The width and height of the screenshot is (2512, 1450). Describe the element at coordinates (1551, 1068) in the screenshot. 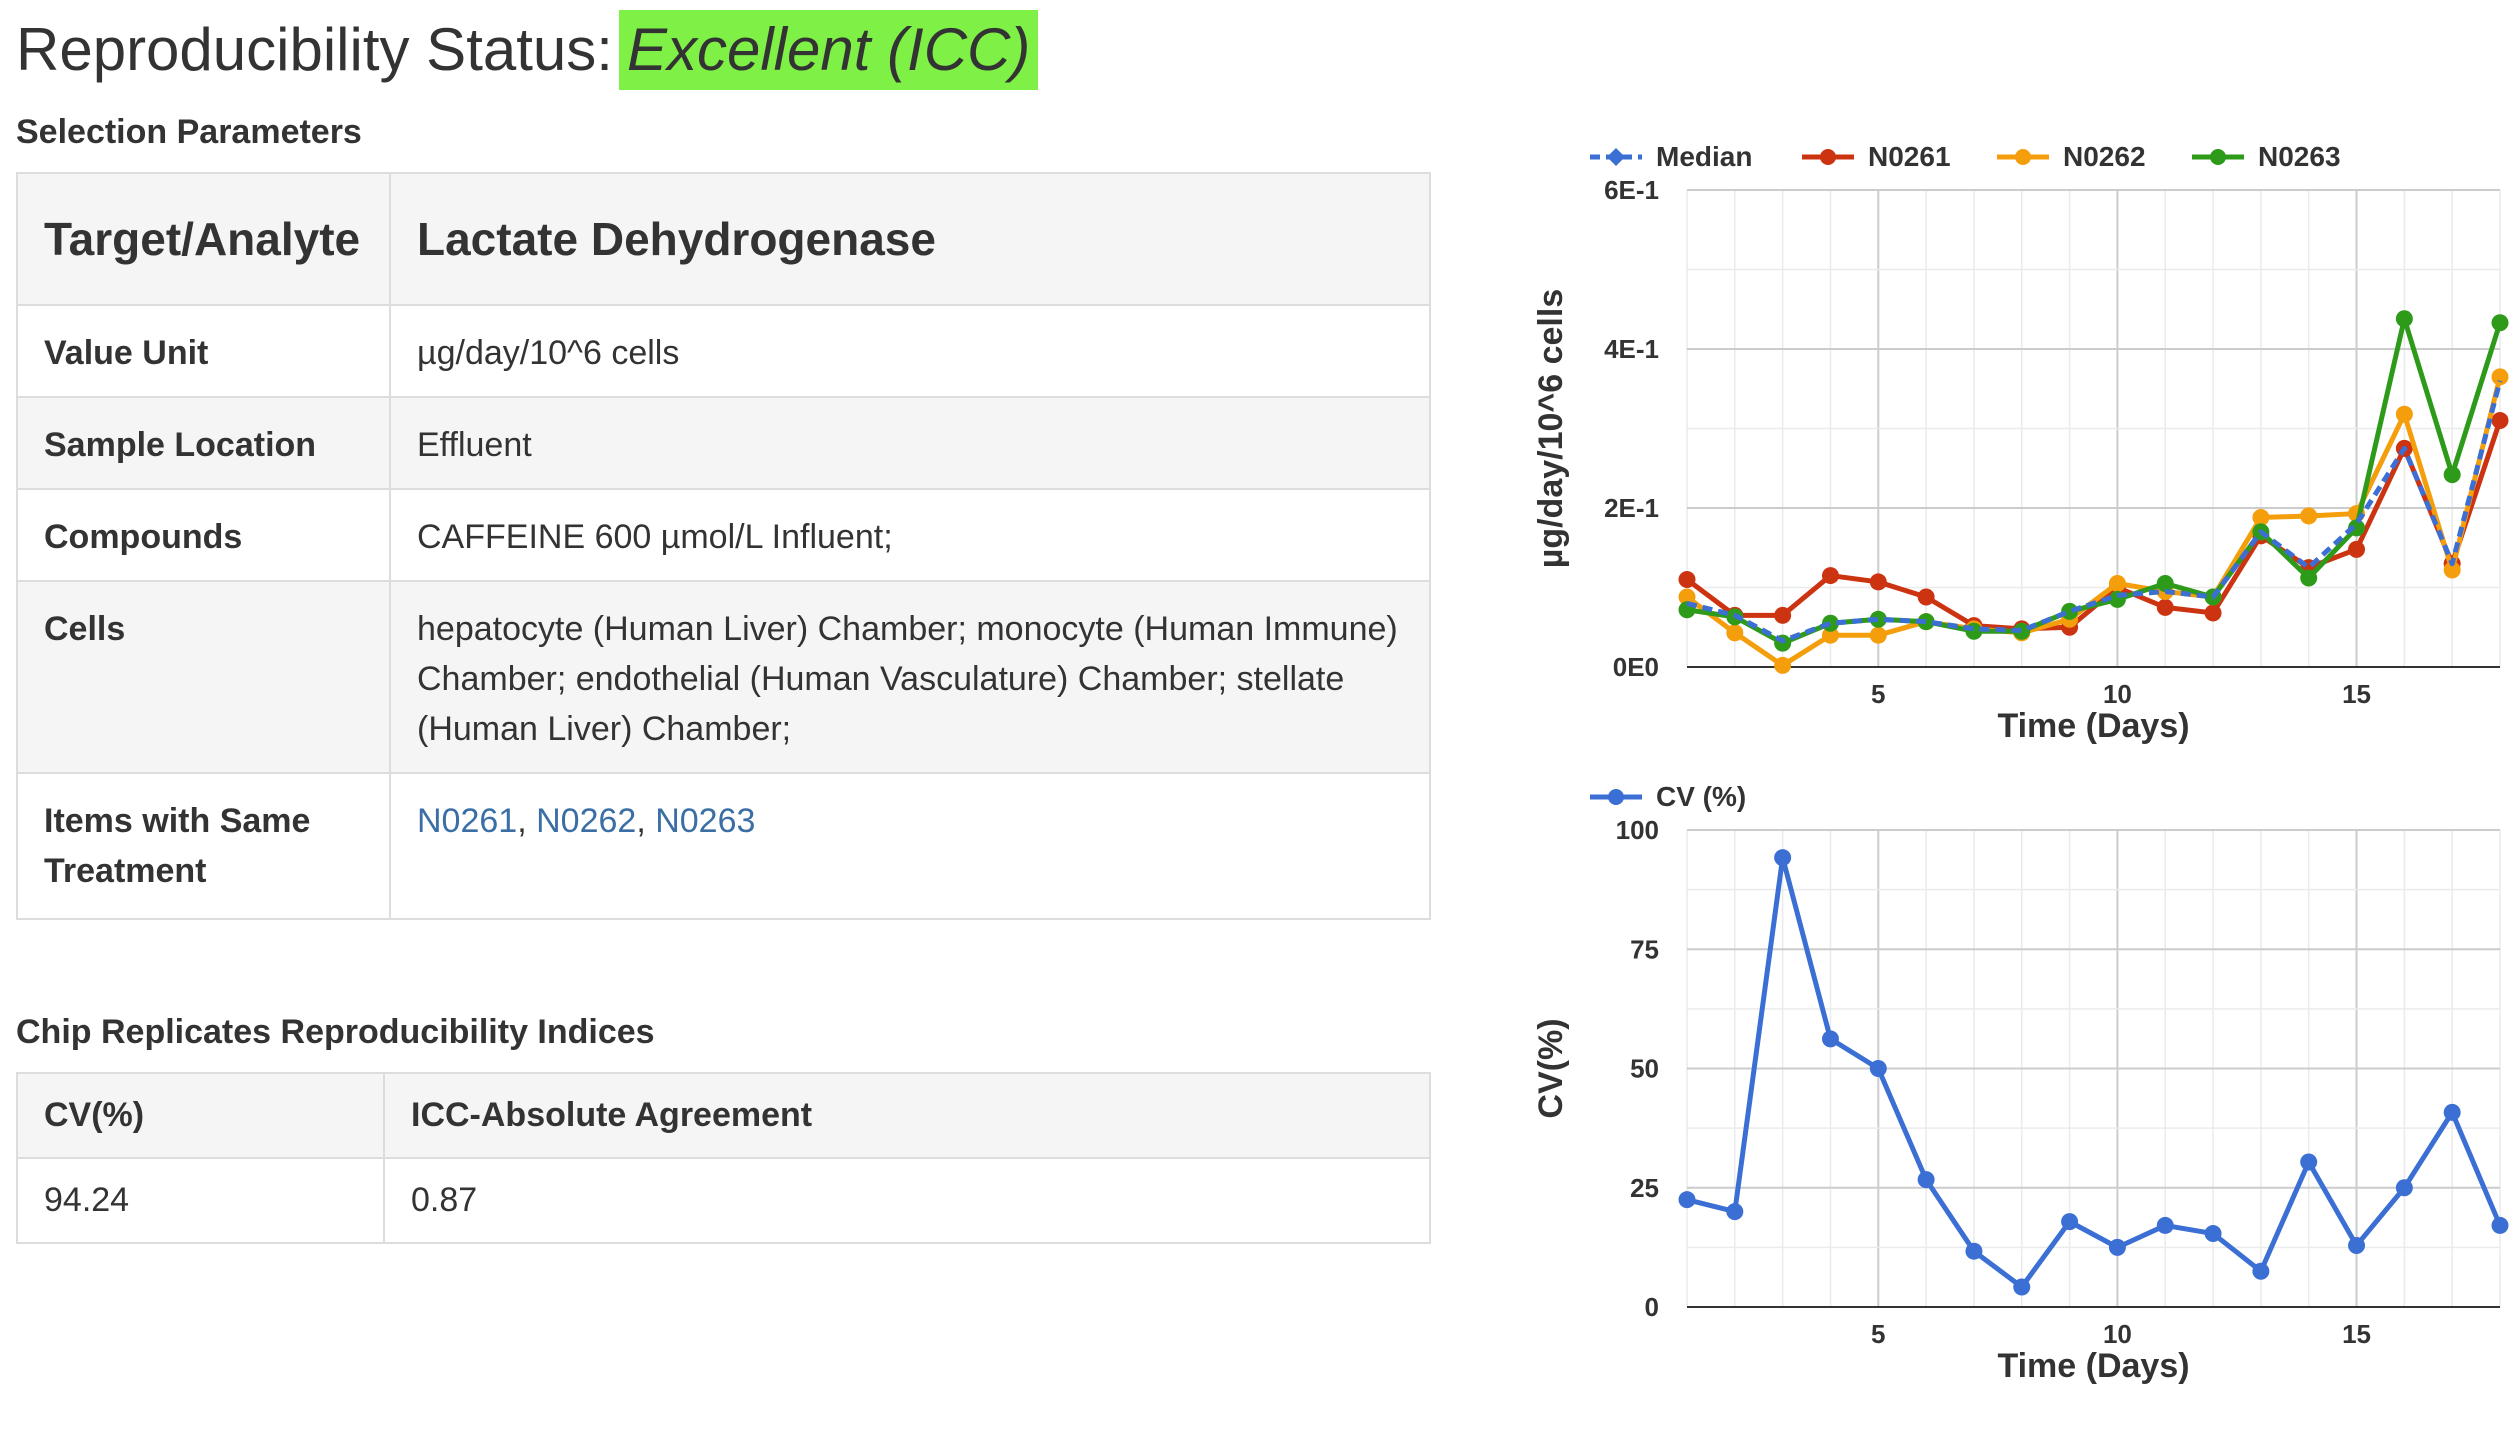

I see `y-axis-title: CV(%)` at that location.